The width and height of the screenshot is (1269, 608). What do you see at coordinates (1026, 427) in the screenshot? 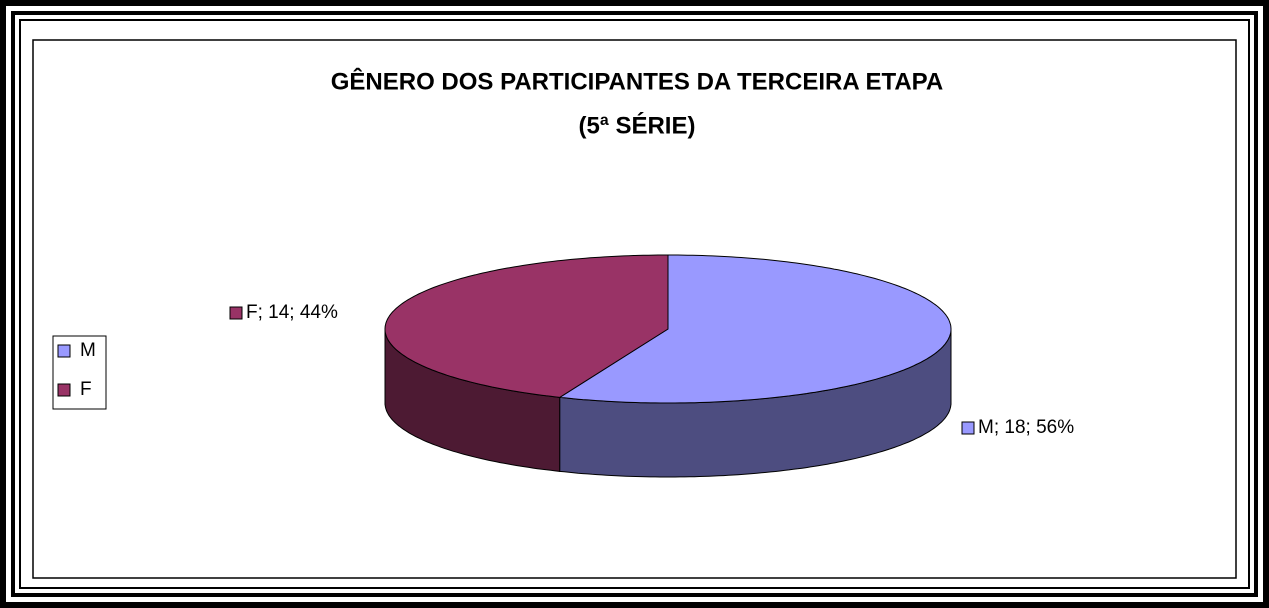
I see `data-label: M; 18; 56%` at bounding box center [1026, 427].